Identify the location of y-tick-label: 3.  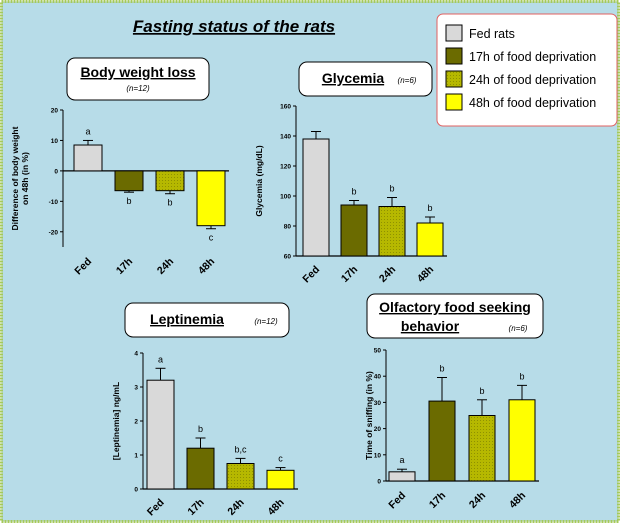
(136, 388).